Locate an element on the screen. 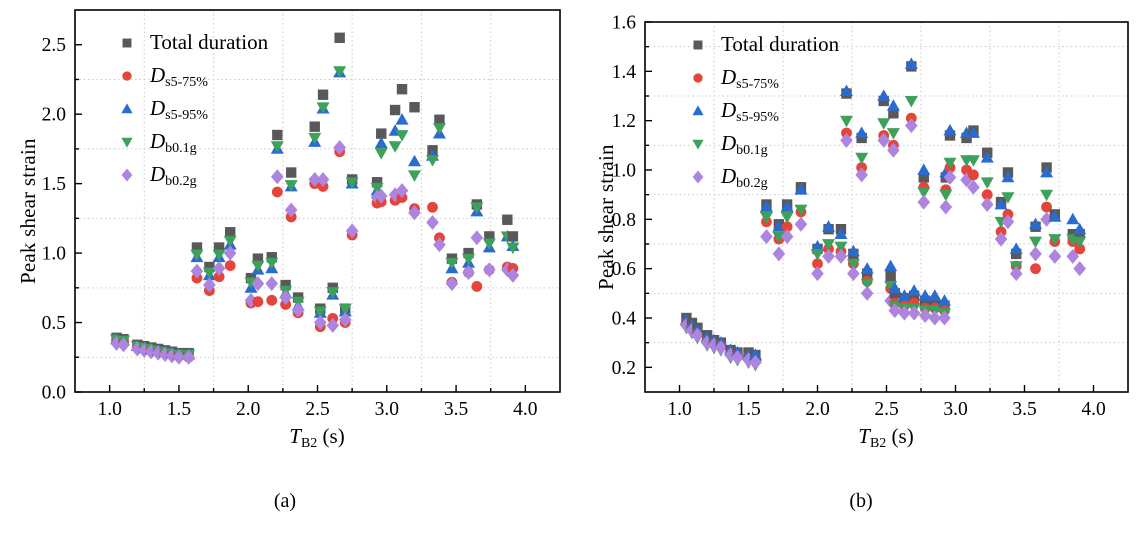 The height and width of the screenshot is (539, 1147). x-axis-label-right: TB2 (s) is located at coordinates (886, 437).